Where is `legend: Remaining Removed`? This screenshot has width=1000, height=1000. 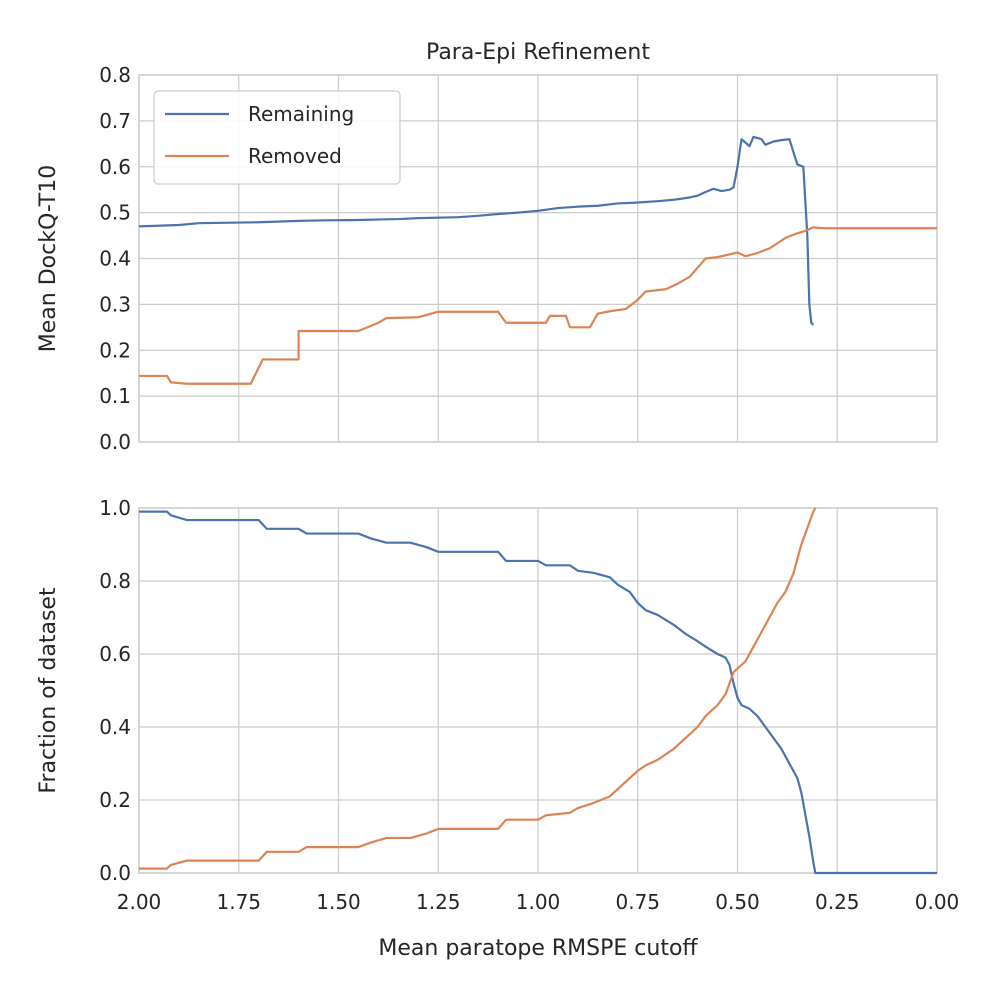
legend: Remaining Removed is located at coordinates (277, 137).